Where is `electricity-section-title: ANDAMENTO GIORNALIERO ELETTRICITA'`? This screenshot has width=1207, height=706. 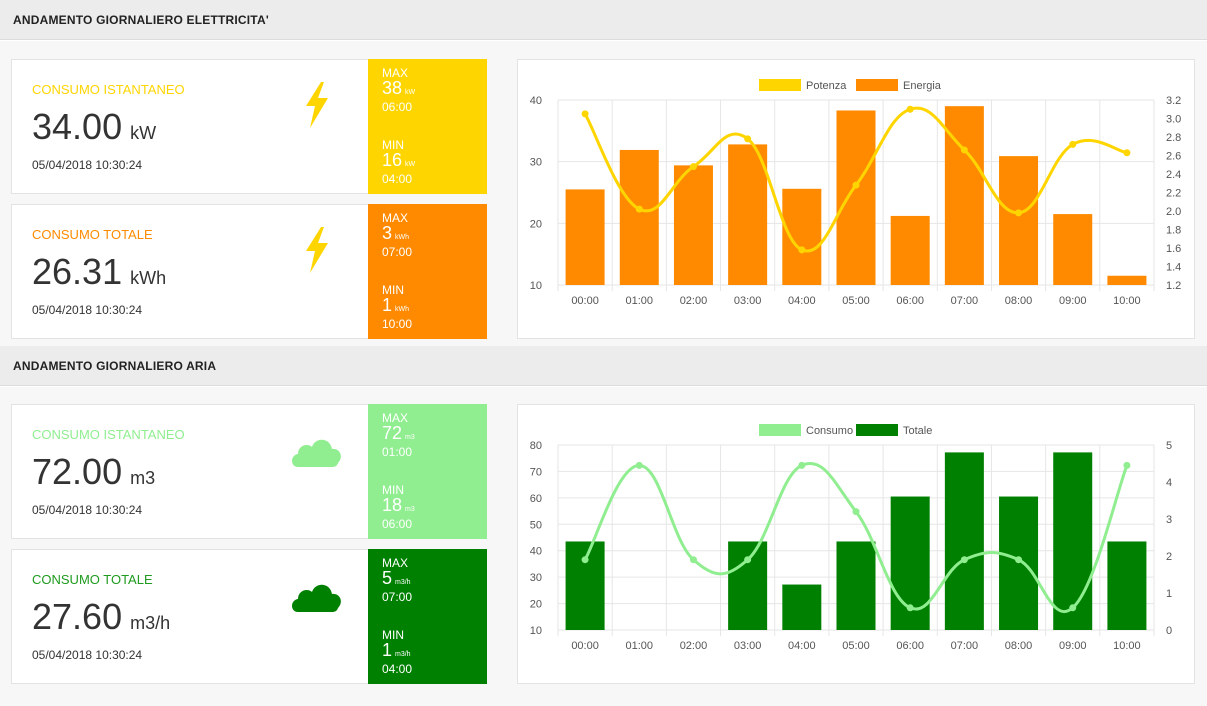
electricity-section-title: ANDAMENTO GIORNALIERO ELETTRICITA' is located at coordinates (141, 20).